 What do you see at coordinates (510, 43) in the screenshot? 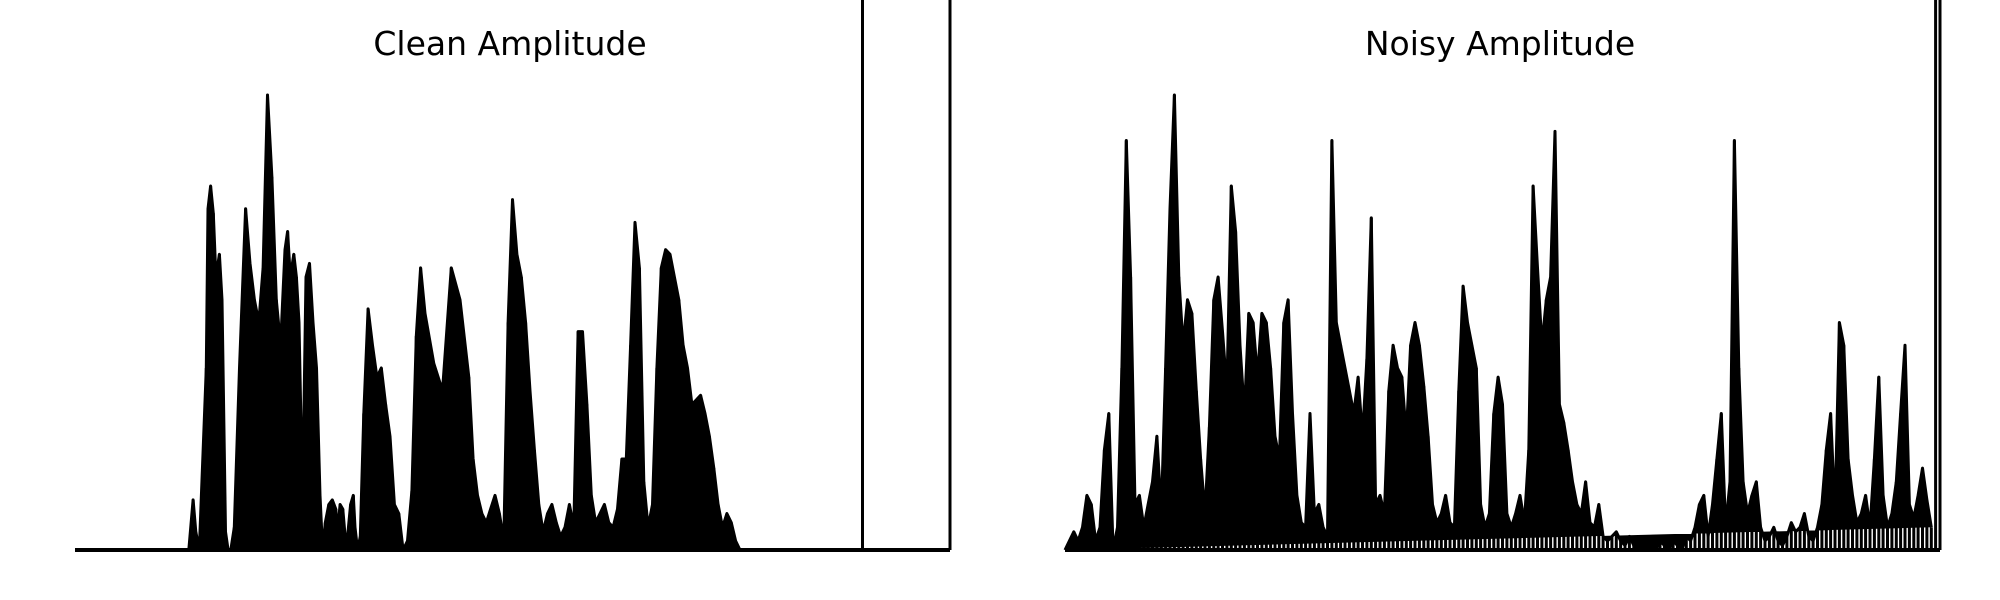
I see `chart-title-clean: Clean Amplitude` at bounding box center [510, 43].